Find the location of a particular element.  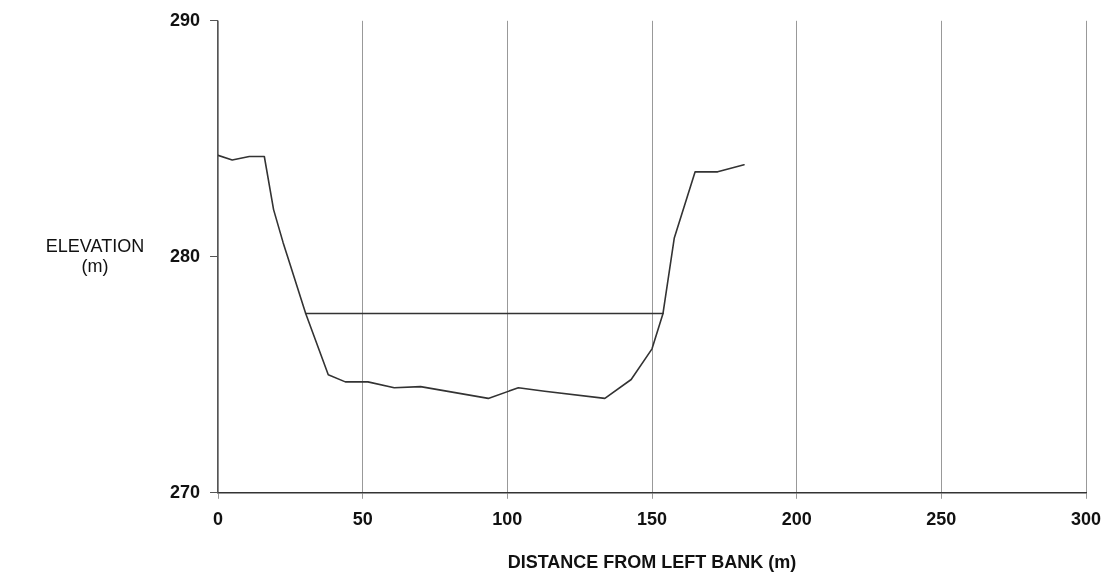

y-tick-label: 270 is located at coordinates (185, 491).